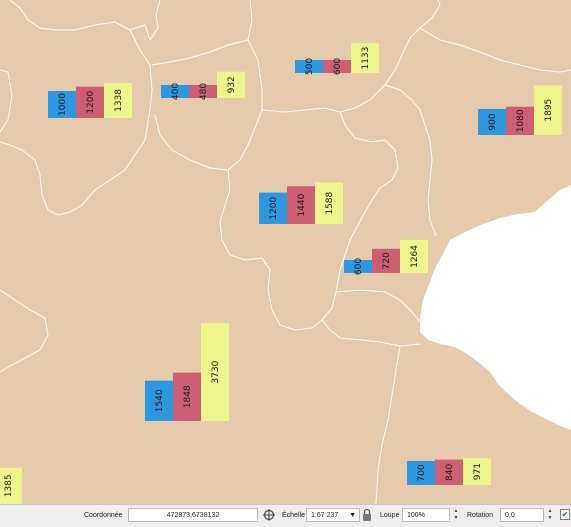  Describe the element at coordinates (325, 515) in the screenshot. I see `scale-value: 1:67 237` at that location.